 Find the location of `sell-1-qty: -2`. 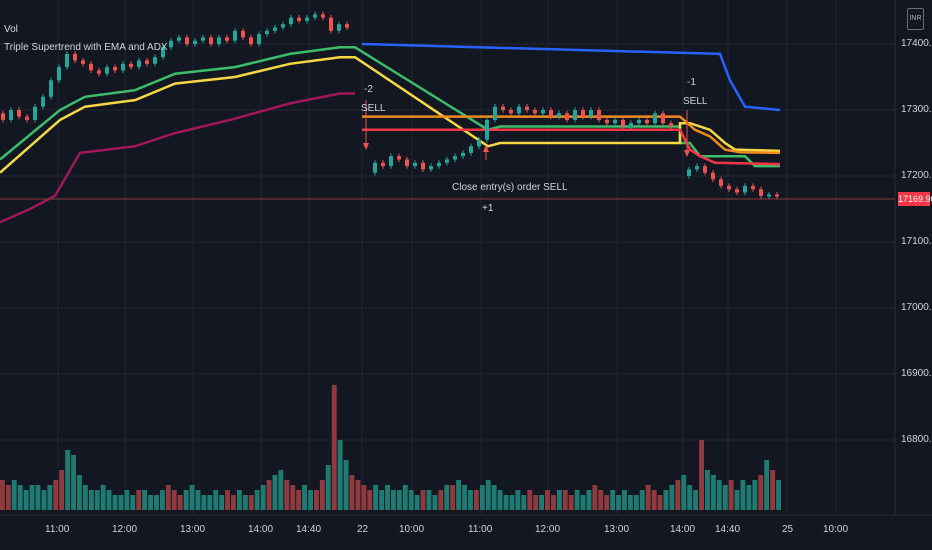

sell-1-qty: -2 is located at coordinates (368, 89).